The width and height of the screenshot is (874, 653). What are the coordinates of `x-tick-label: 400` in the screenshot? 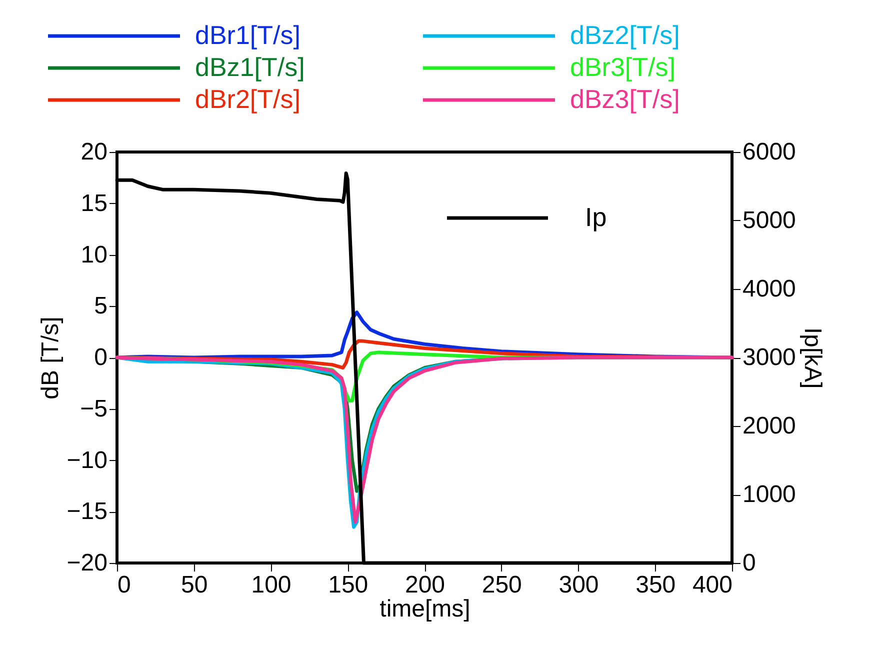 It's located at (712, 585).